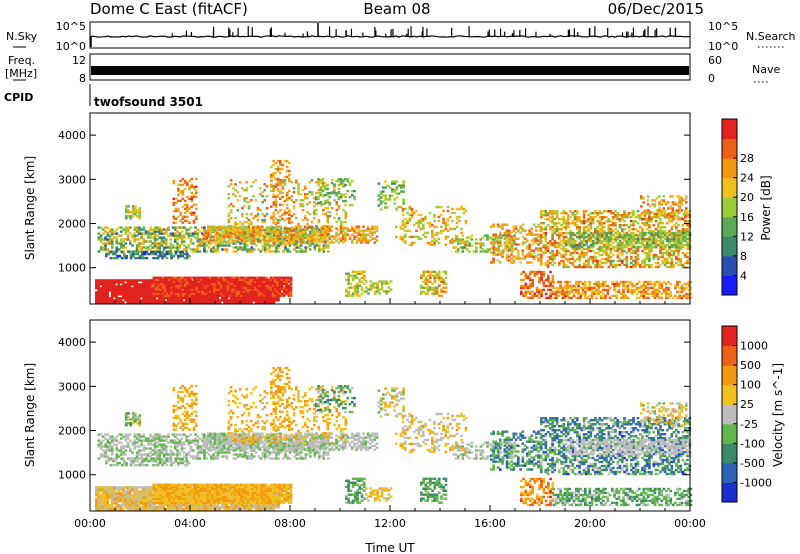  What do you see at coordinates (766, 69) in the screenshot?
I see `nave-label: Nave` at bounding box center [766, 69].